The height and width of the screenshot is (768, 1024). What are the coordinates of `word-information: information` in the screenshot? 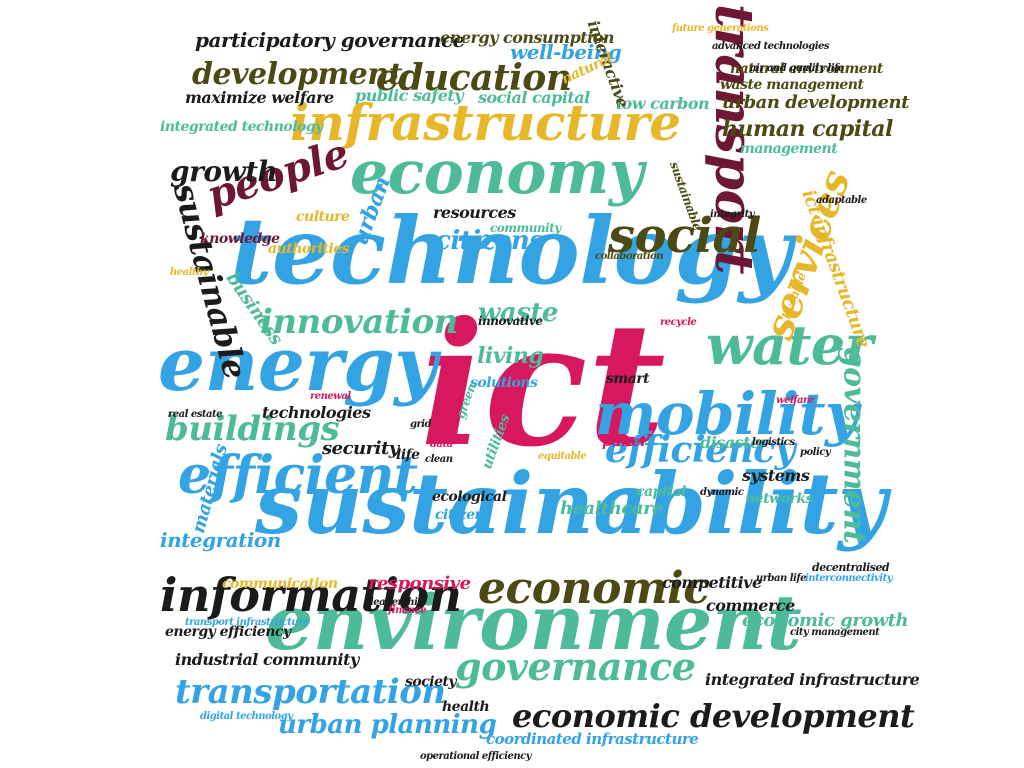 It's located at (311, 595).